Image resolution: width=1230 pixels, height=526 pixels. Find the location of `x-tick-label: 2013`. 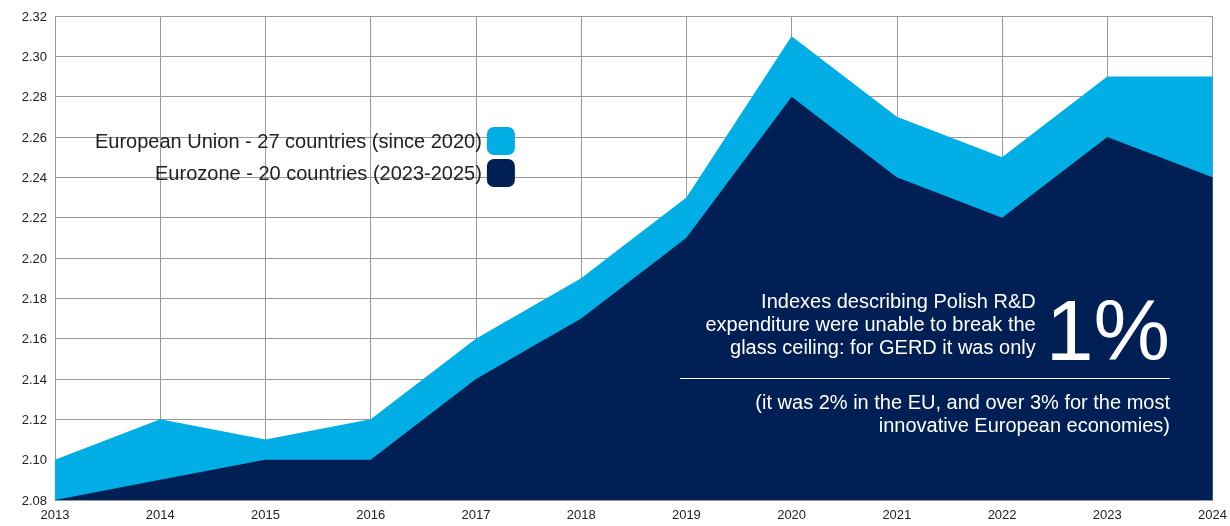

x-tick-label: 2013 is located at coordinates (55, 514).